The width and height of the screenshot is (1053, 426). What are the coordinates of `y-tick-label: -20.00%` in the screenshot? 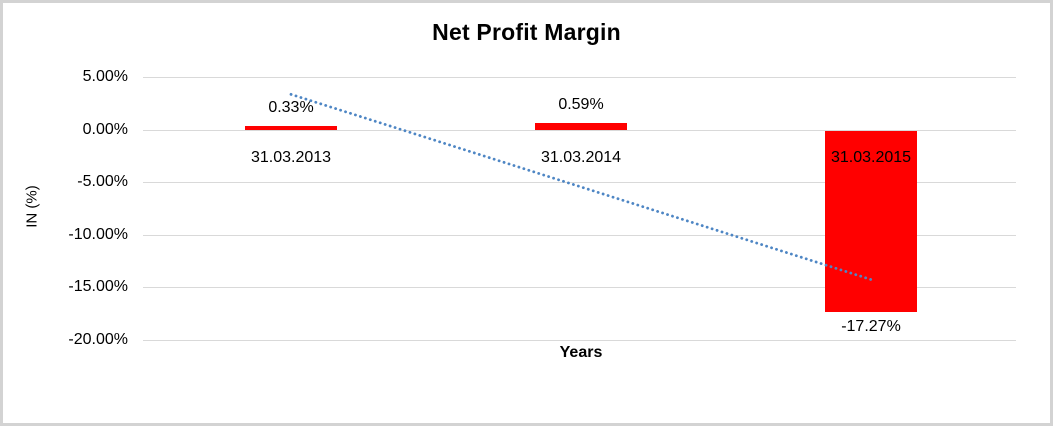 It's located at (98, 339).